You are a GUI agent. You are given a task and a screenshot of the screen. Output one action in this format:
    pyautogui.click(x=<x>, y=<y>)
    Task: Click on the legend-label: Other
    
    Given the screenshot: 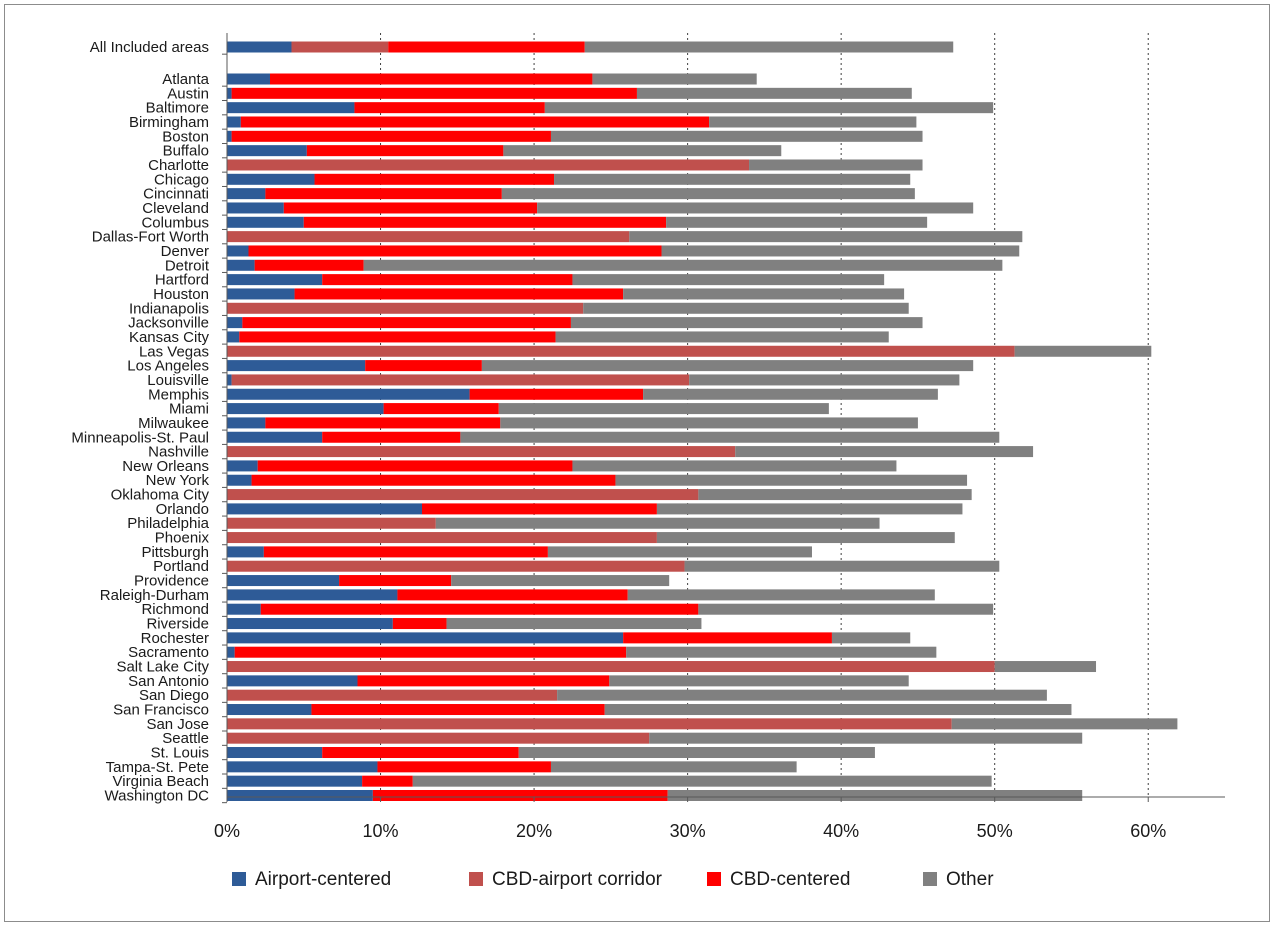 What is the action you would take?
    pyautogui.click(x=970, y=879)
    